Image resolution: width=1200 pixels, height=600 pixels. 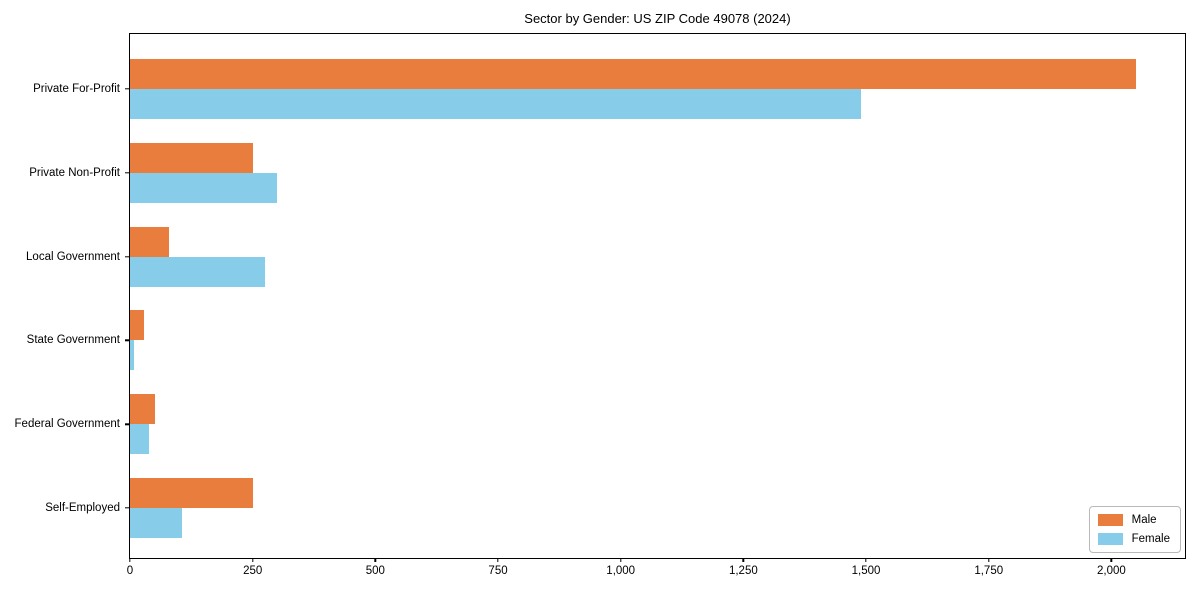 What do you see at coordinates (1111, 571) in the screenshot?
I see `x-tick-label: 2,000` at bounding box center [1111, 571].